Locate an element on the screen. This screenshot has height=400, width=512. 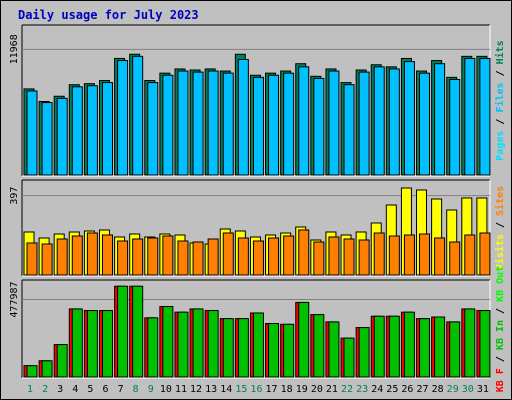
legend-kbytes: KB F / KB In / KB Out is located at coordinates (500, 329).